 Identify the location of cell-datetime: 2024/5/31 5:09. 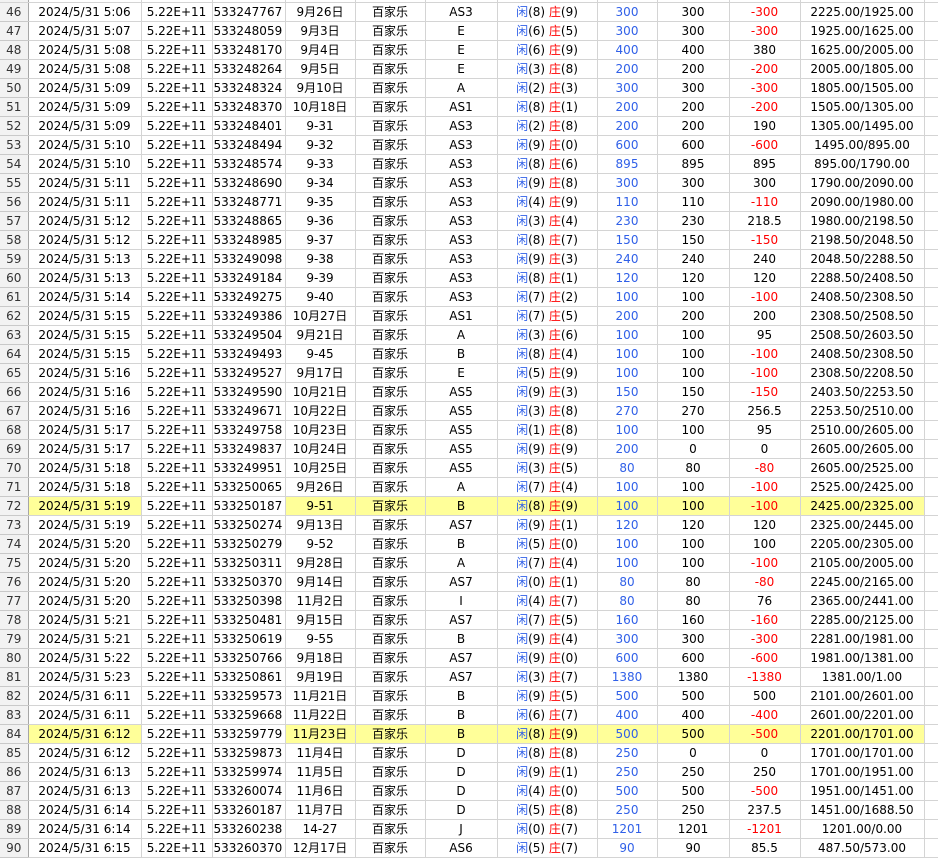
(85, 88).